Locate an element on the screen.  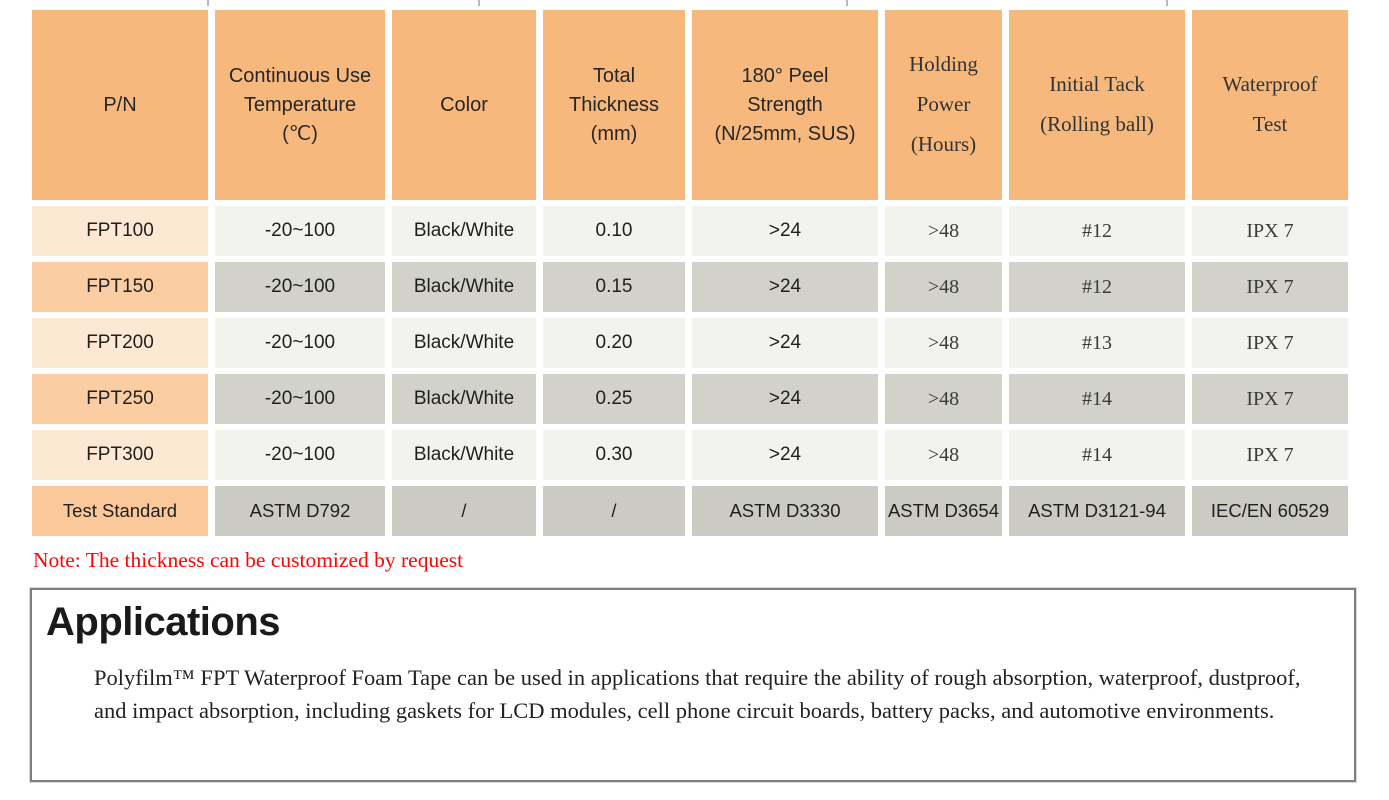
cell-thickness: 0.25 is located at coordinates (614, 399).